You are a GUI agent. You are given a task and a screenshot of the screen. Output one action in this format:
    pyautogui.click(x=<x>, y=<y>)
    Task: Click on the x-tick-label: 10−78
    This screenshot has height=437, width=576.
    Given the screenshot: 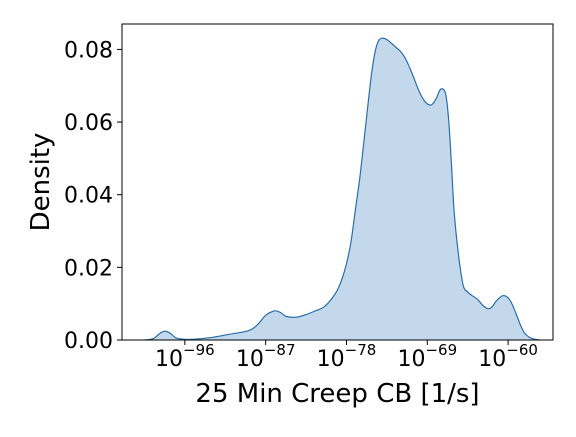 What is the action you would take?
    pyautogui.click(x=347, y=356)
    